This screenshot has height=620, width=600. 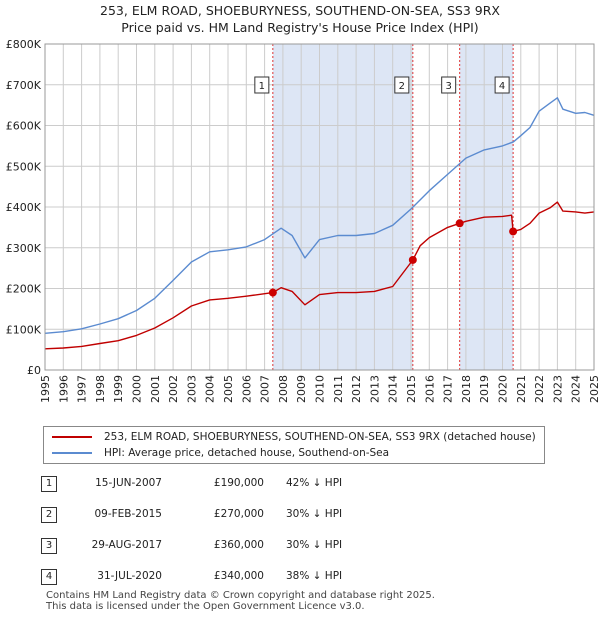 I want to click on sale-number-label: 2, so click(x=402, y=86).